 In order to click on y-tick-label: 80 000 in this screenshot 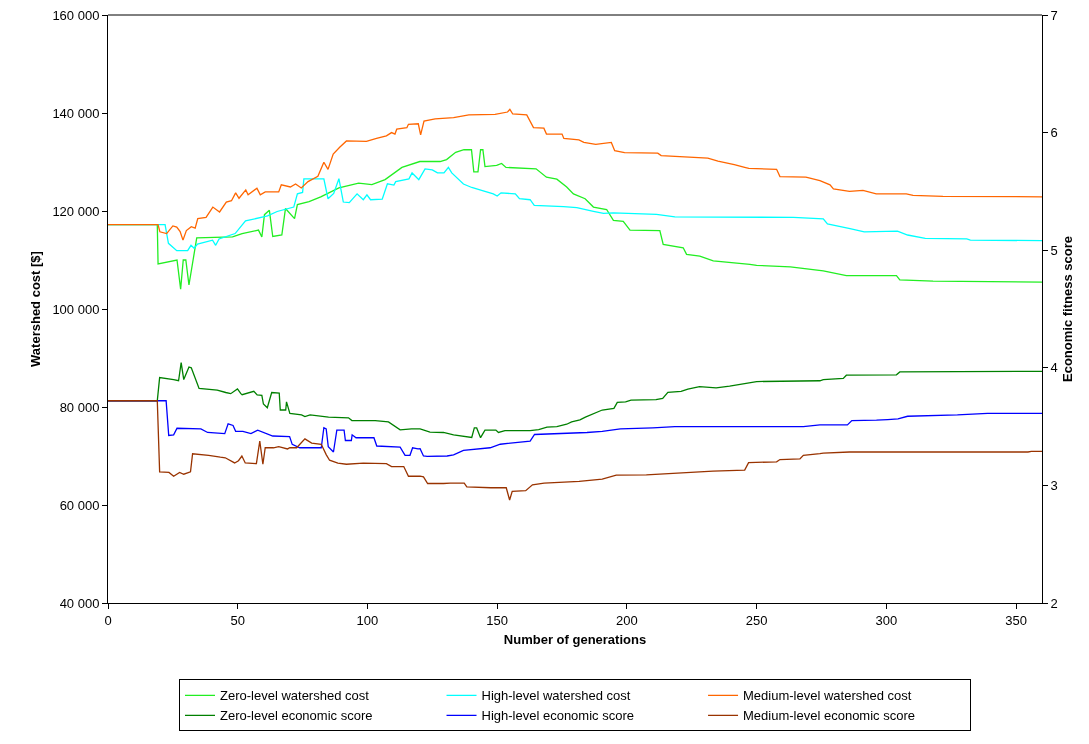, I will do `click(79, 407)`.